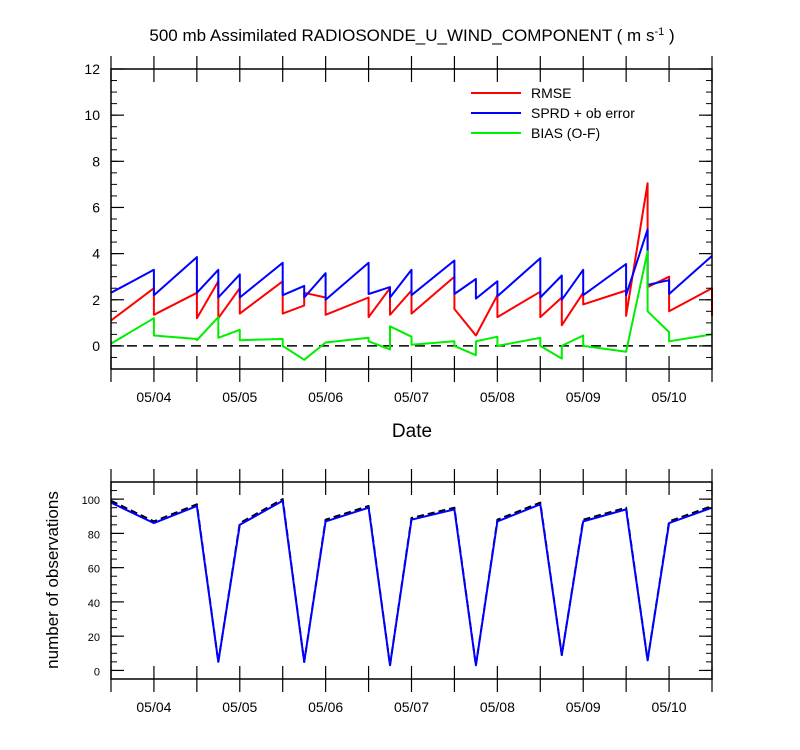  I want to click on bottom-y-tick-label: 20, so click(94, 638).